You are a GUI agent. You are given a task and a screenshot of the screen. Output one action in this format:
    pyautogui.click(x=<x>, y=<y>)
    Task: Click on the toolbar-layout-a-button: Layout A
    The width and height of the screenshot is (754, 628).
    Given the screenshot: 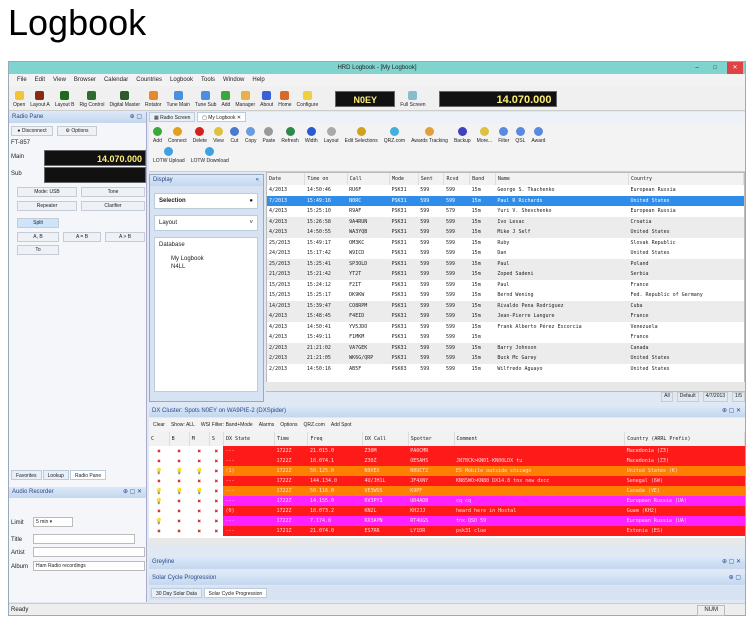 What is the action you would take?
    pyautogui.click(x=40, y=99)
    